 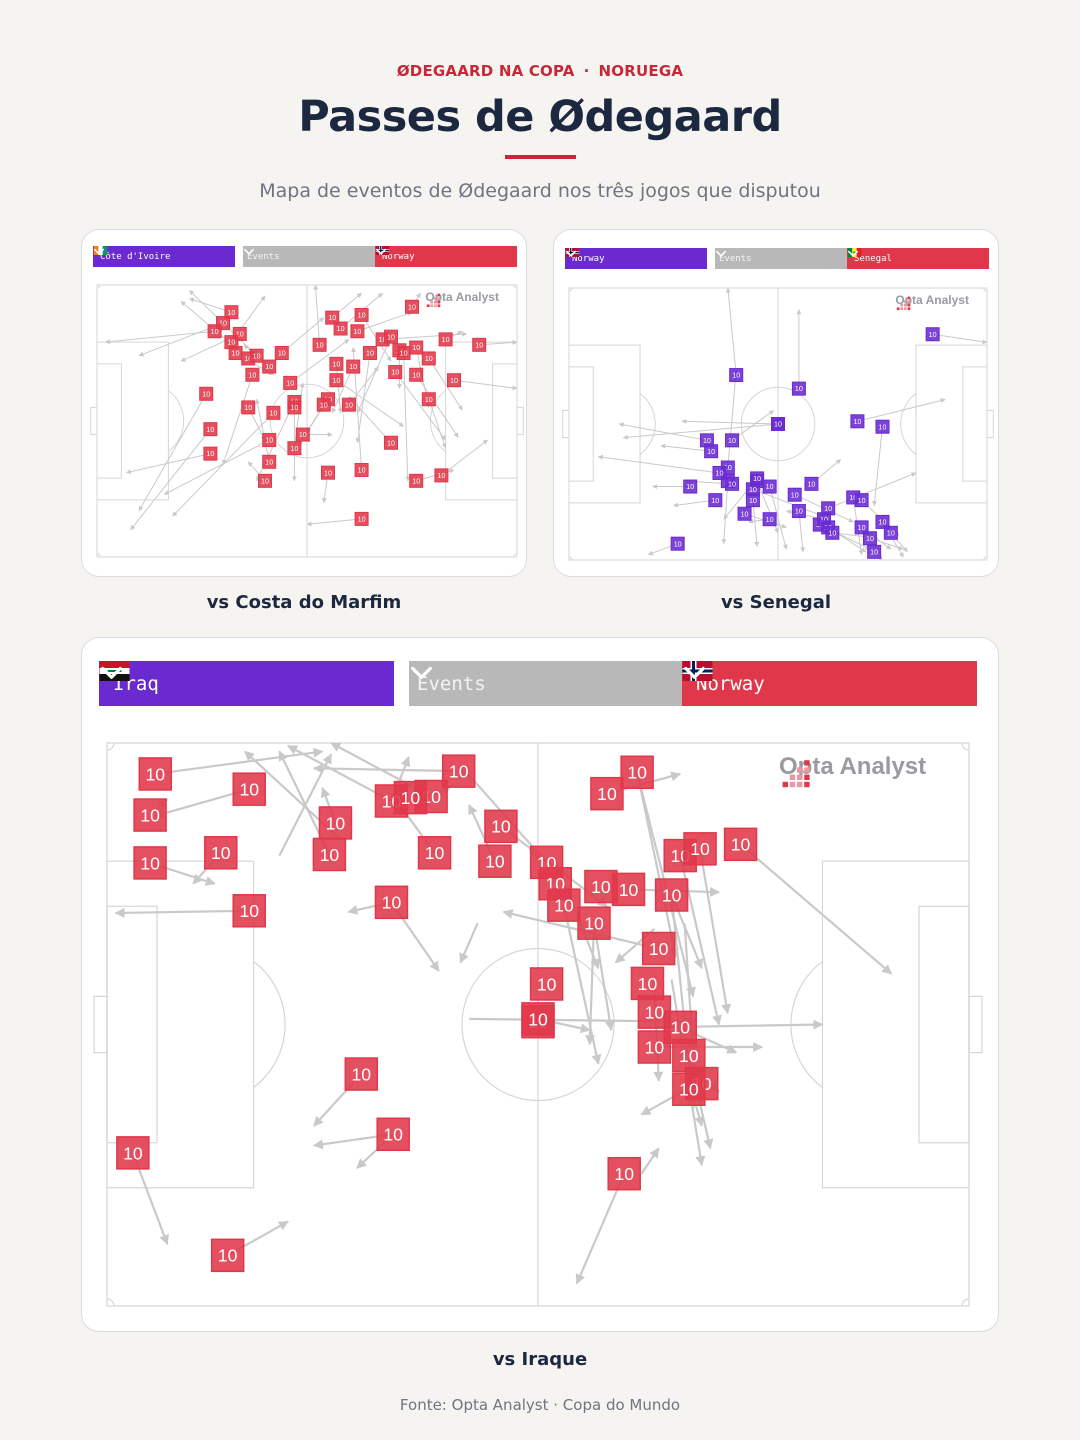 What do you see at coordinates (895, 1024) in the screenshot?
I see `penalty-box-right` at bounding box center [895, 1024].